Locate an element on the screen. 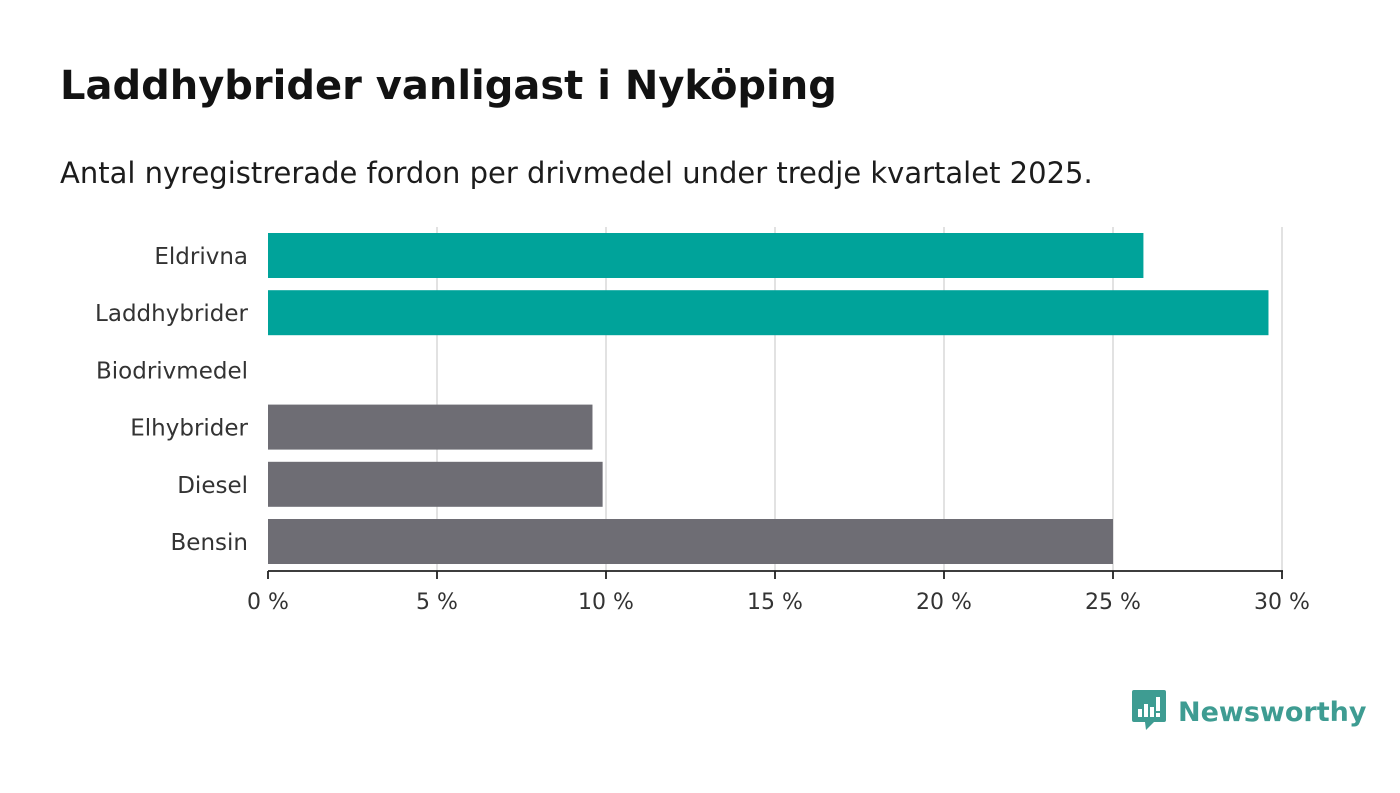  bar-chart-speech-bubble-icon is located at coordinates (1149, 712).